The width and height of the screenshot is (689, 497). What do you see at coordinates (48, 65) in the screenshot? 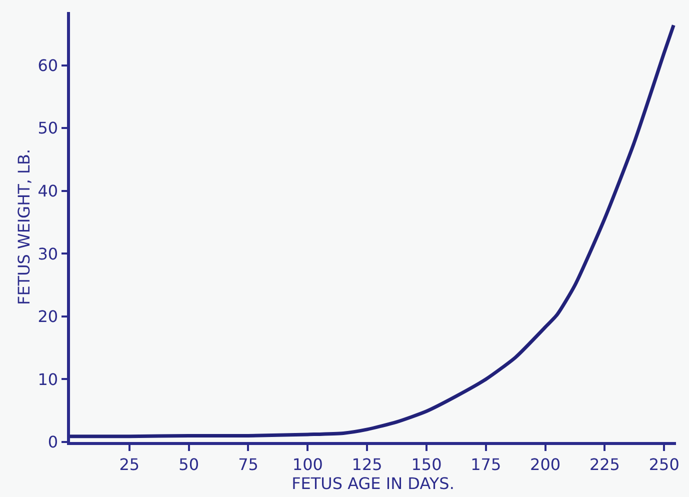
I see `y-tick-label: 60` at bounding box center [48, 65].